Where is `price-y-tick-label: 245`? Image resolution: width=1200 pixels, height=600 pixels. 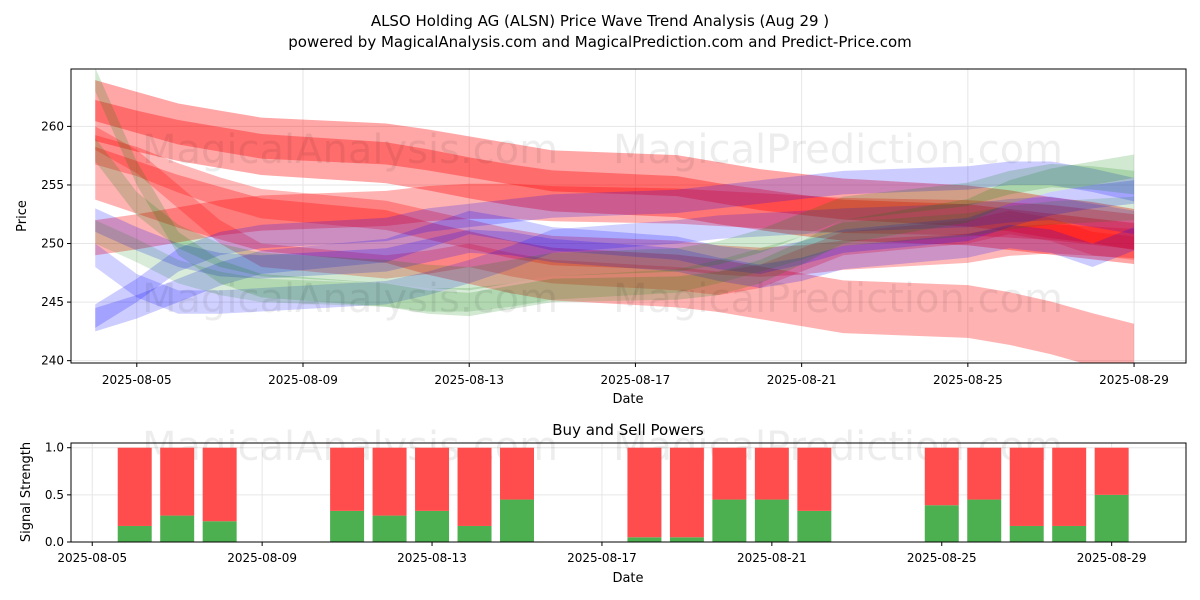
price-y-tick-label: 245 is located at coordinates (52, 302).